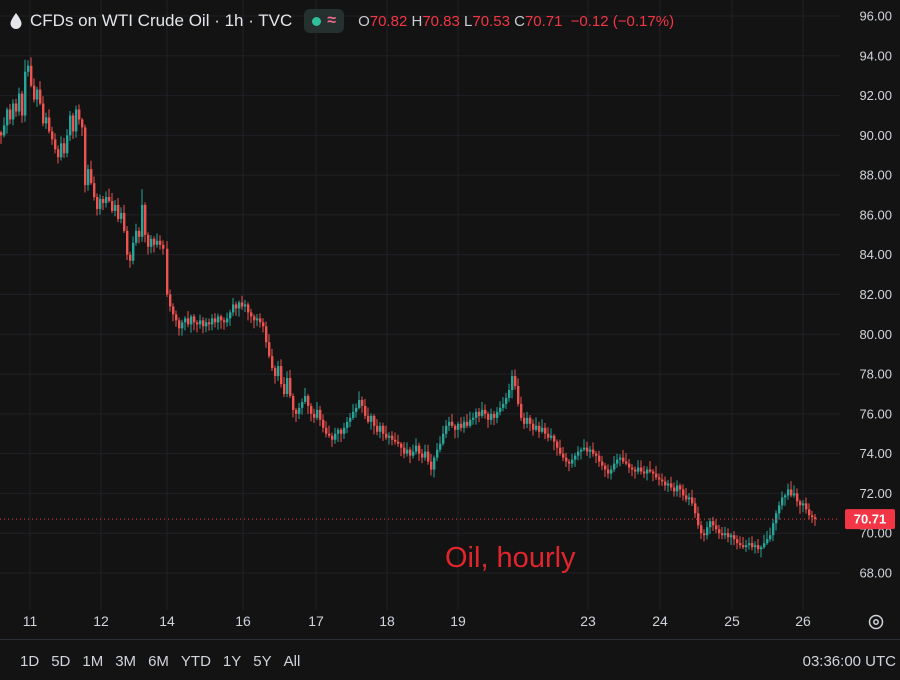  What do you see at coordinates (158, 661) in the screenshot?
I see `range-button-6m: 6M` at bounding box center [158, 661].